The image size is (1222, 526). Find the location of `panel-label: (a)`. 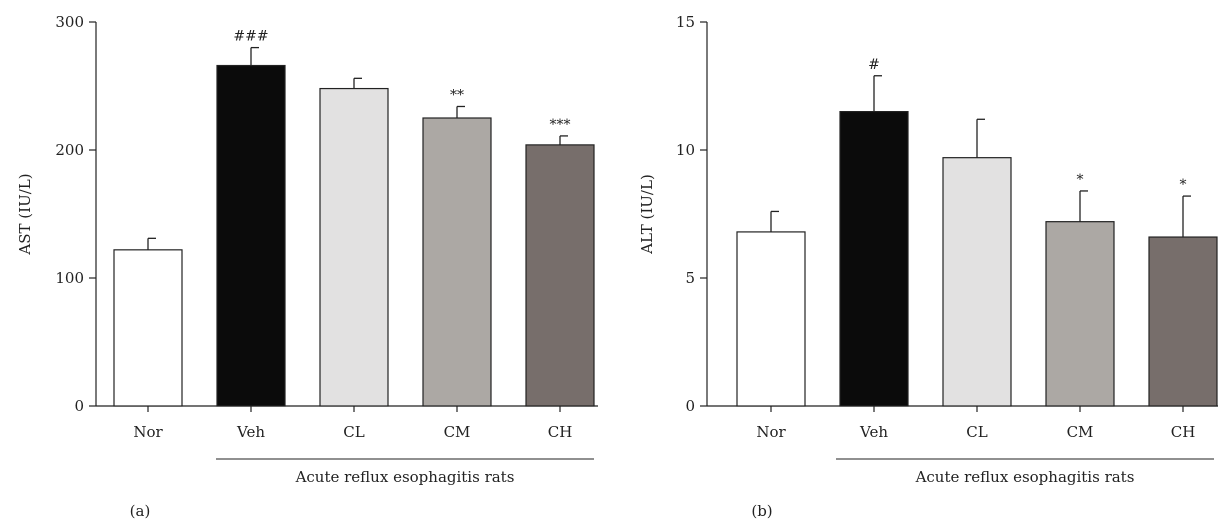

panel-label: (a) is located at coordinates (140, 511).